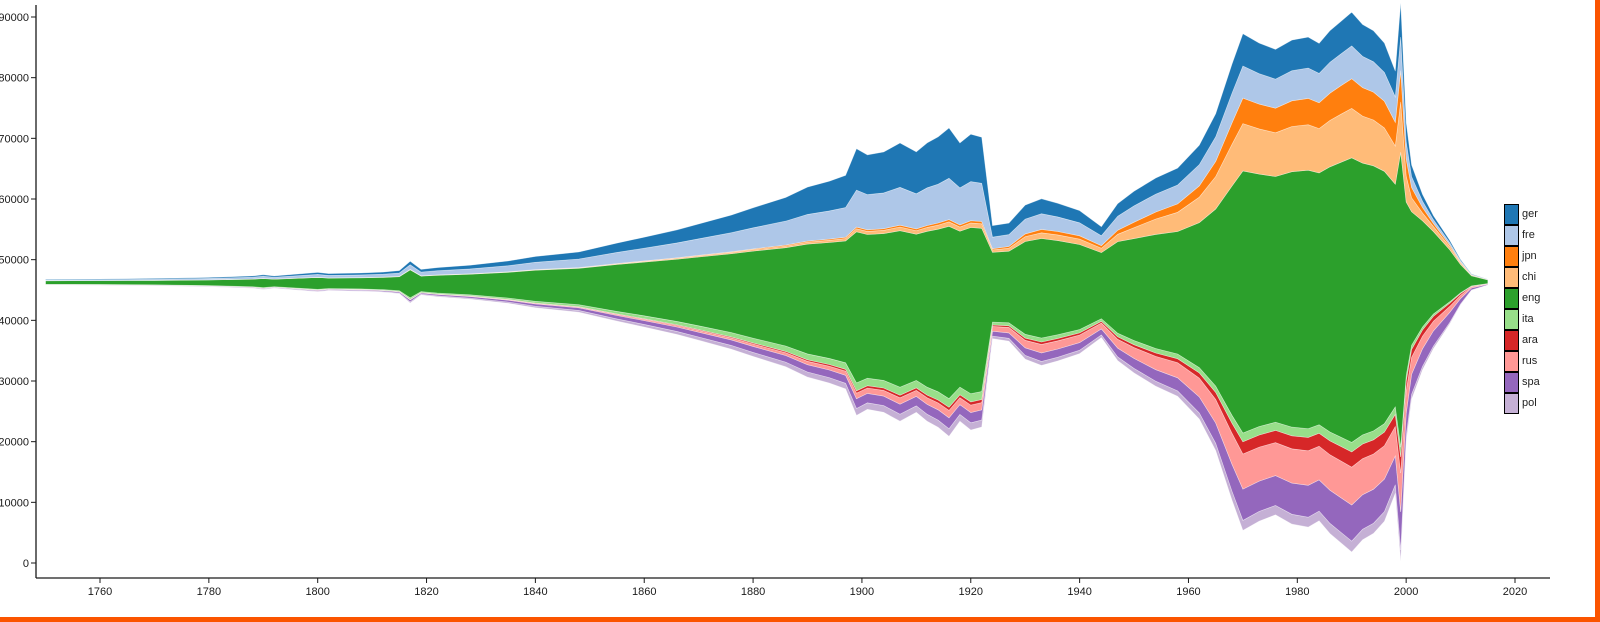 This screenshot has width=1600, height=622. Describe the element at coordinates (1511, 403) in the screenshot. I see `legend-swatch-pol` at that location.